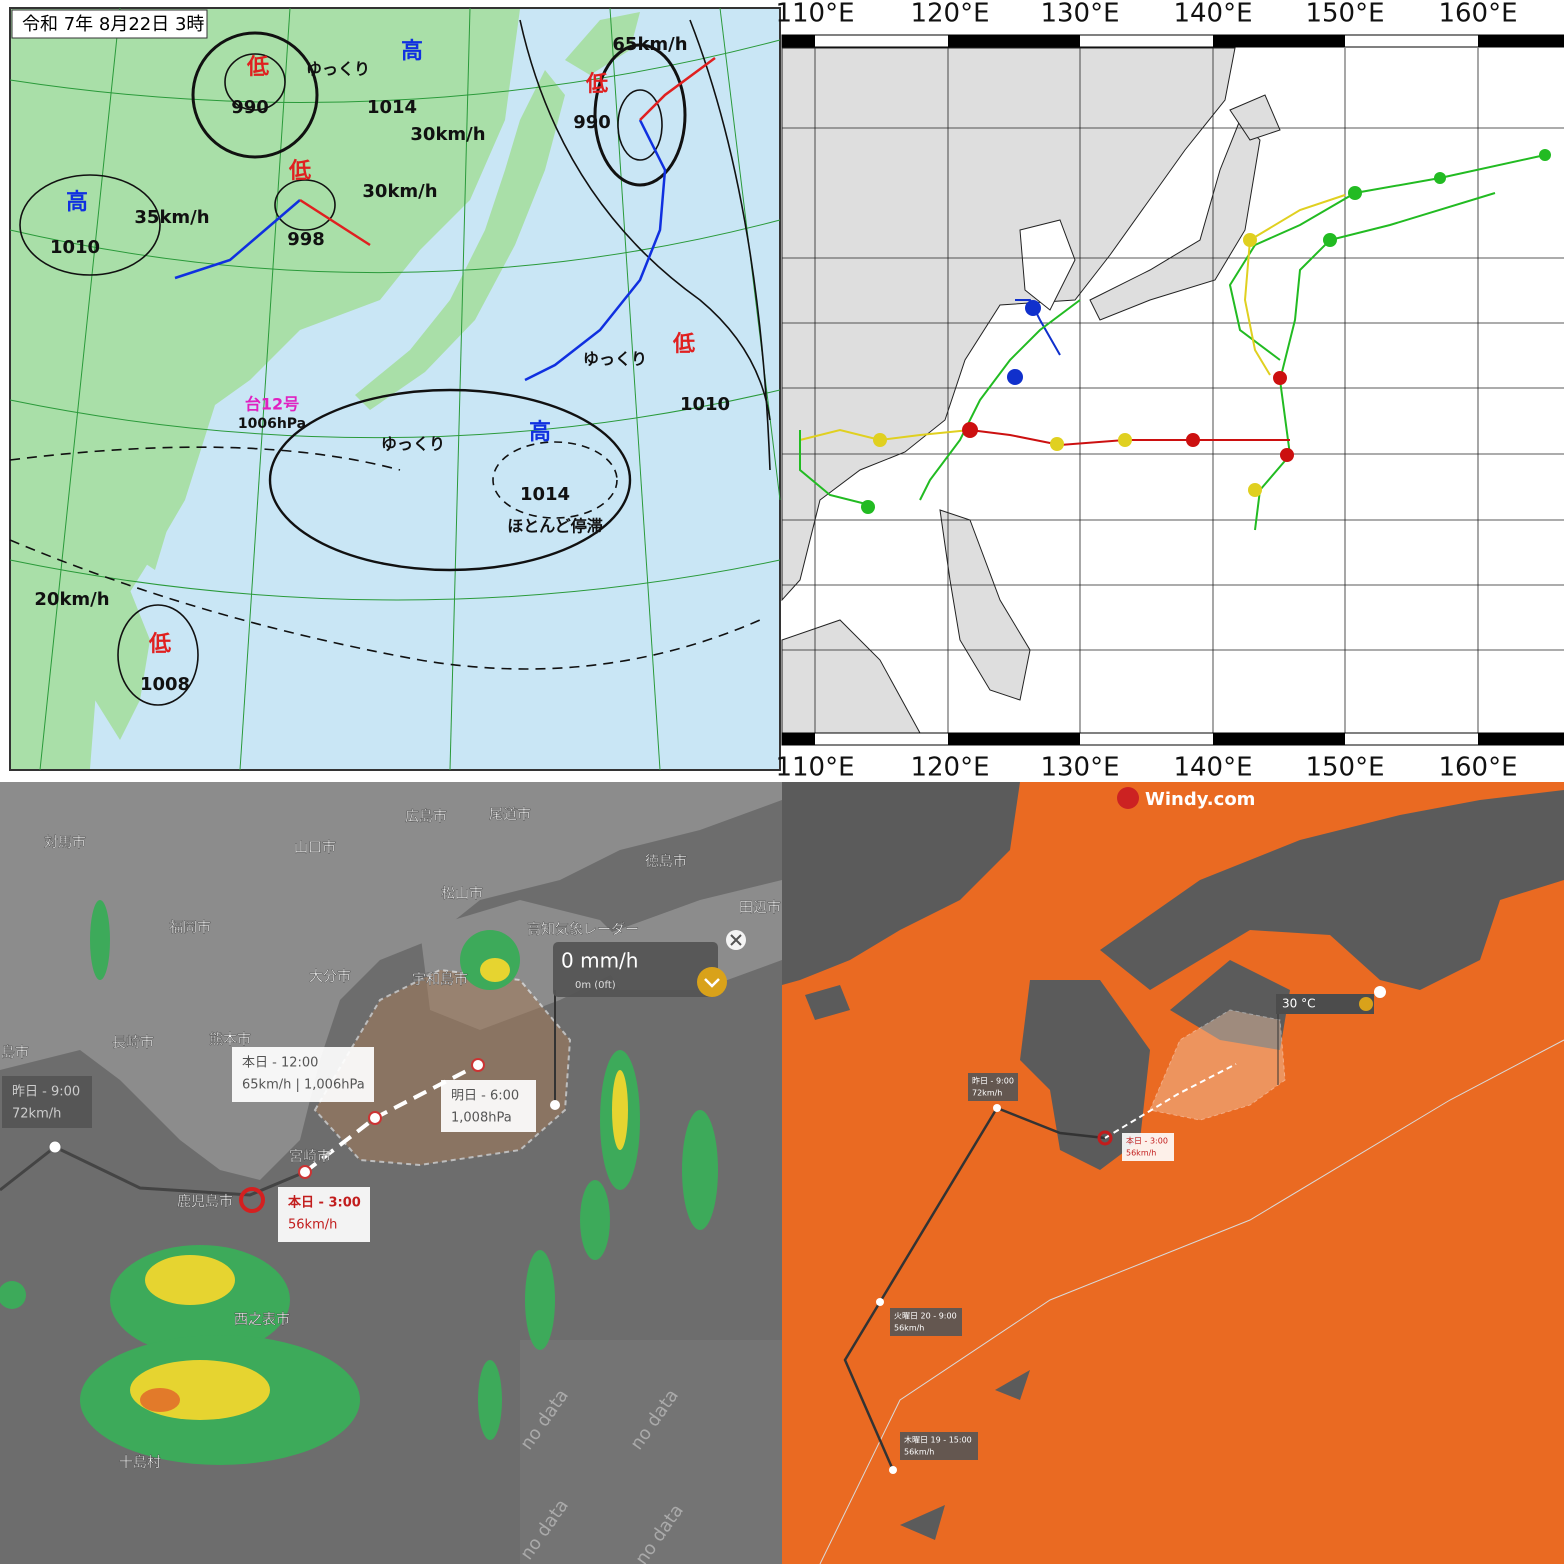  I want to click on hokkaido-land, so click(1255, 117).